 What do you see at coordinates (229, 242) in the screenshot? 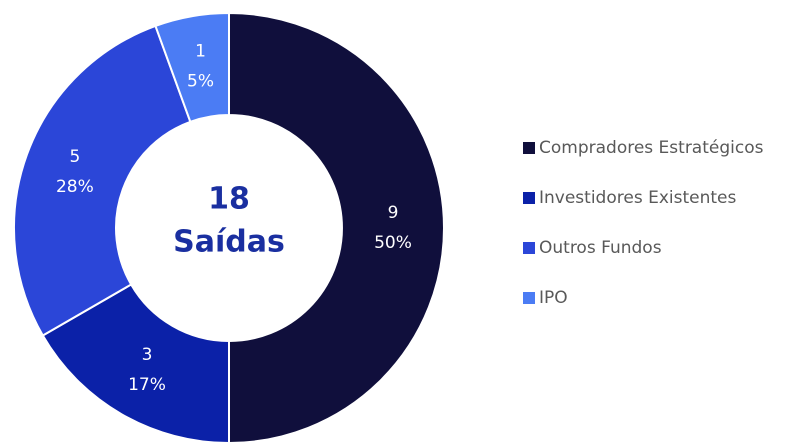
I see `center-label: Saídas` at bounding box center [229, 242].